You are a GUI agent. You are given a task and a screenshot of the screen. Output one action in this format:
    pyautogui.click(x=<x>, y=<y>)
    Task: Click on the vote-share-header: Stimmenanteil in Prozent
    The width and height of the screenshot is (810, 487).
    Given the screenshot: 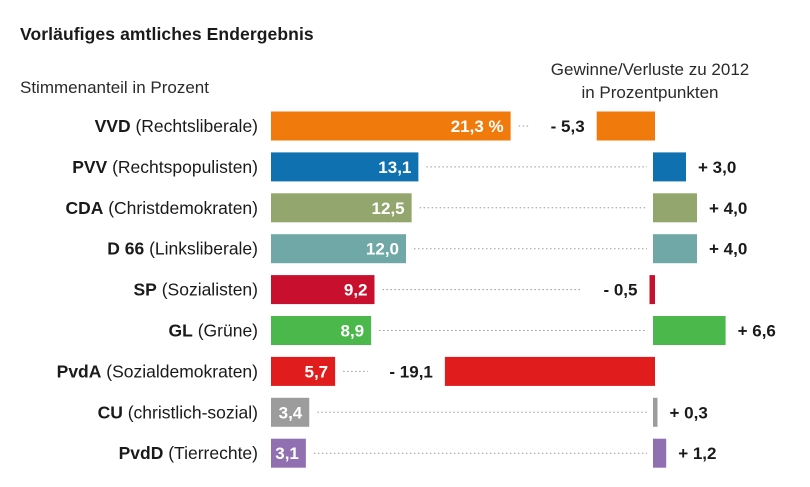 What is the action you would take?
    pyautogui.click(x=114, y=87)
    